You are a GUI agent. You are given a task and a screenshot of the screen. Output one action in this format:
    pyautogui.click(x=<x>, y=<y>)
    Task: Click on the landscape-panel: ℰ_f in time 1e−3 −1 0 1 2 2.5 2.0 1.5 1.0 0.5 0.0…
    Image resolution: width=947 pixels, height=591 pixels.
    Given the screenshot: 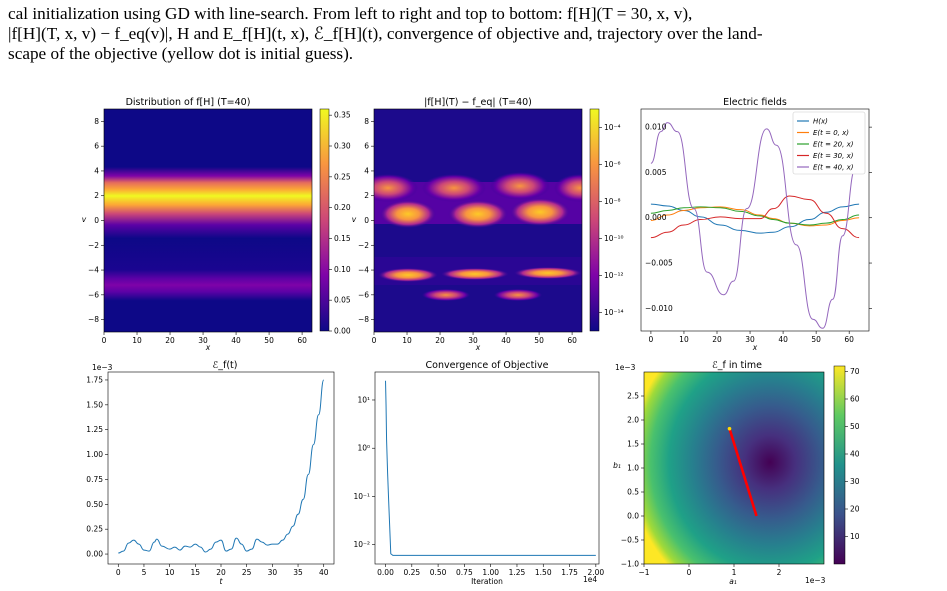 What is the action you would take?
    pyautogui.click(x=736, y=473)
    